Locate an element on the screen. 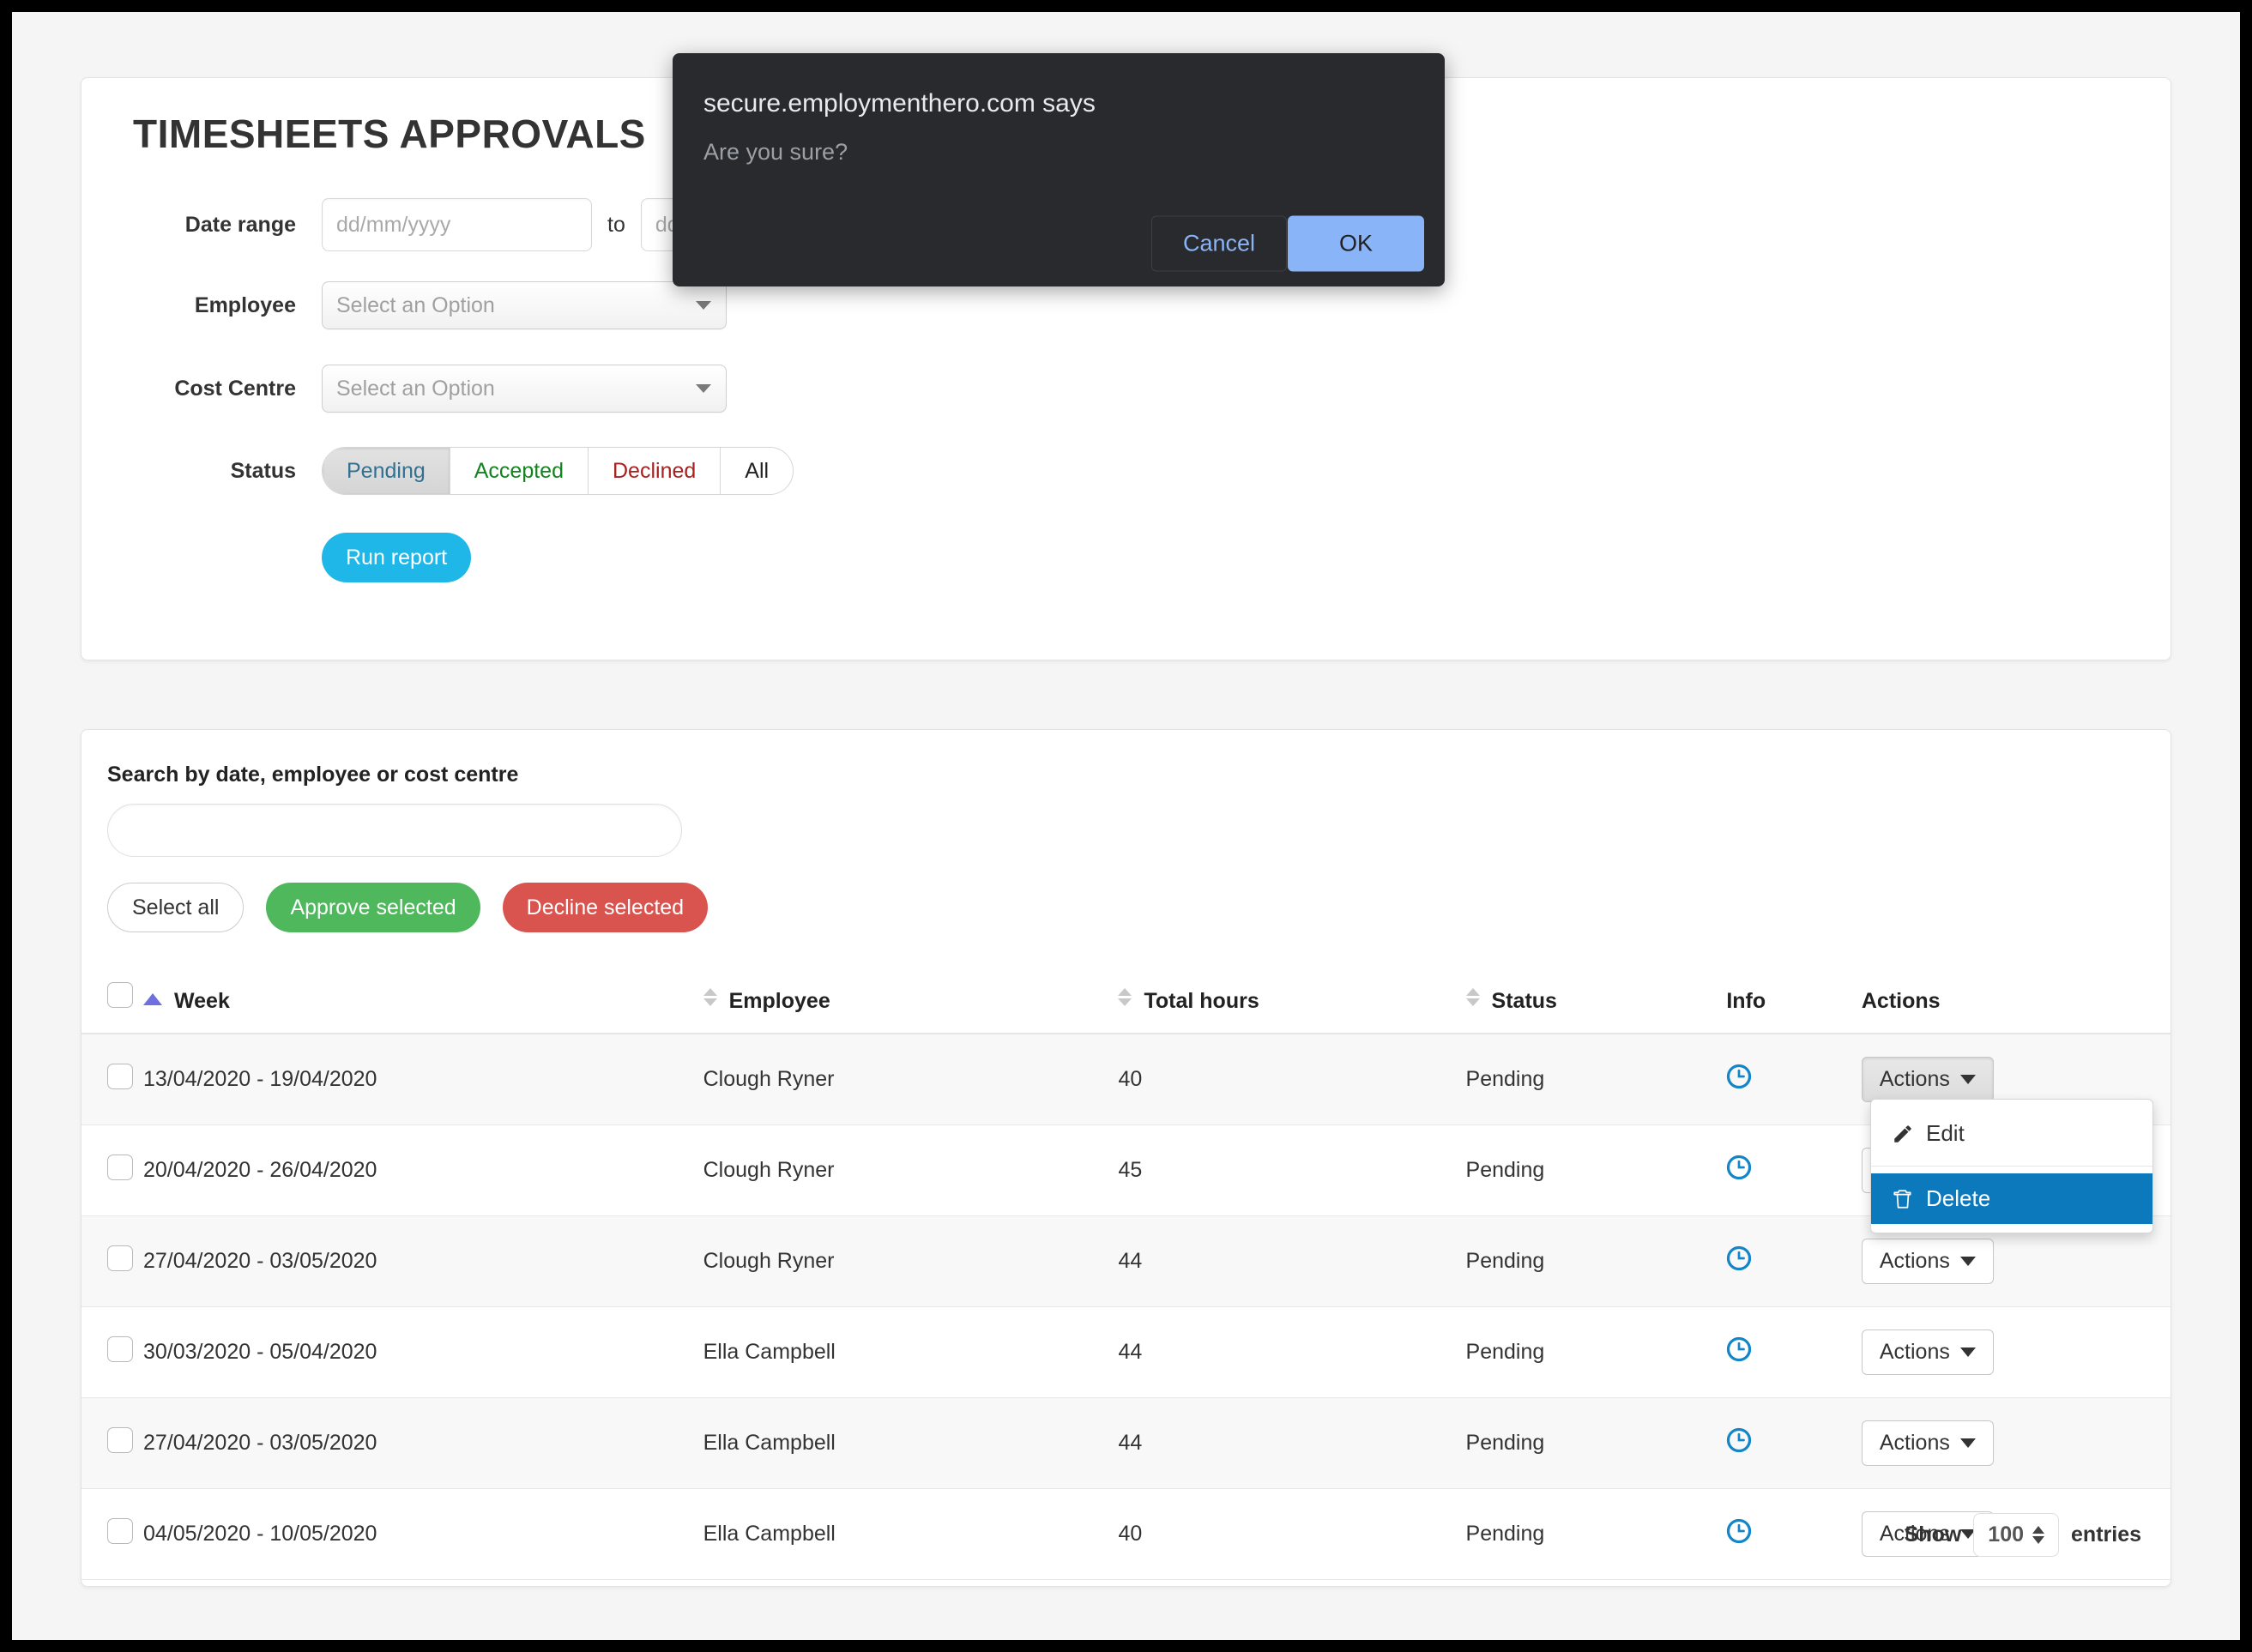 Image resolution: width=2252 pixels, height=1652 pixels. entries-per-page-stepper: 100 is located at coordinates (2016, 1535).